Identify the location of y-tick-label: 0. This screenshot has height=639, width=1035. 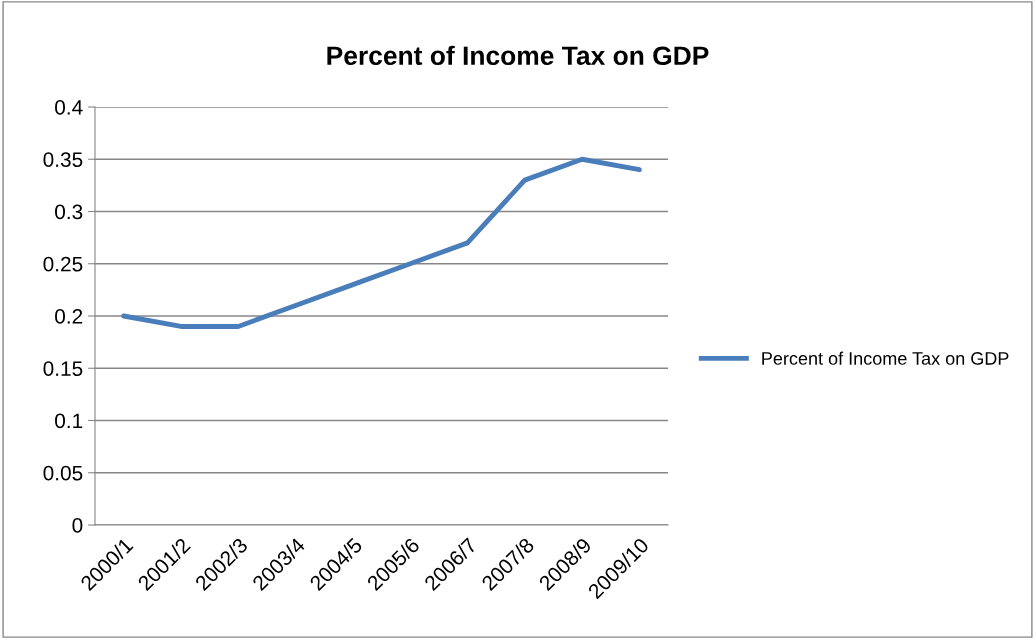
(77, 525).